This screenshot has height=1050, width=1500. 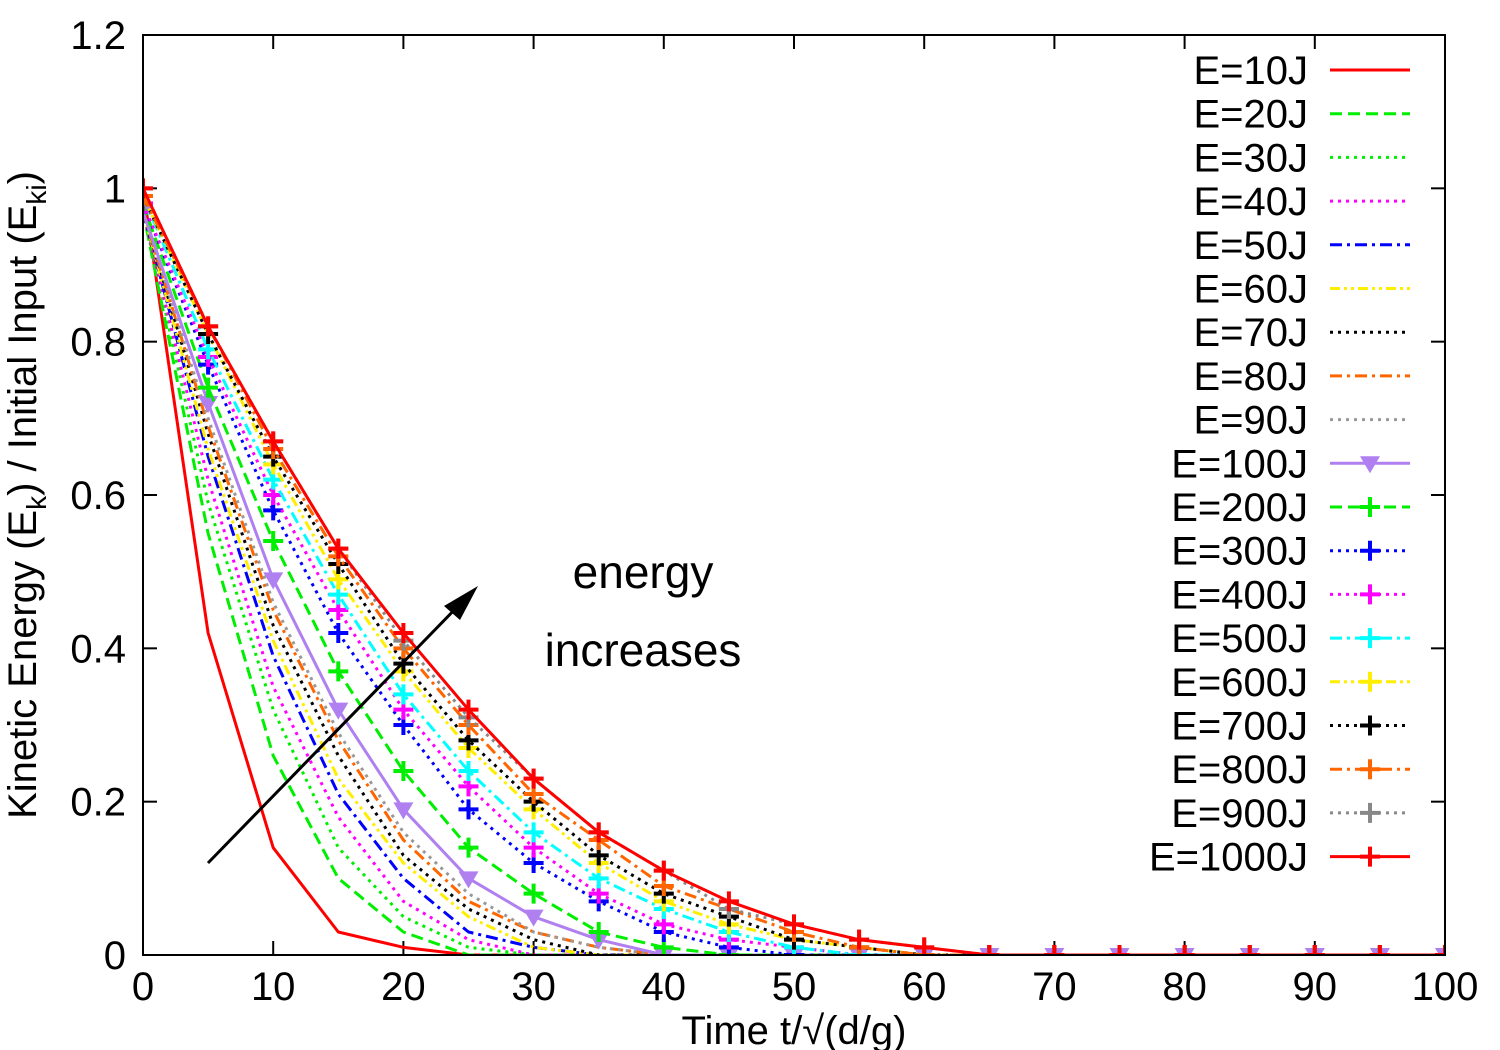 I want to click on legend-label: E=60J, so click(x=1250, y=290).